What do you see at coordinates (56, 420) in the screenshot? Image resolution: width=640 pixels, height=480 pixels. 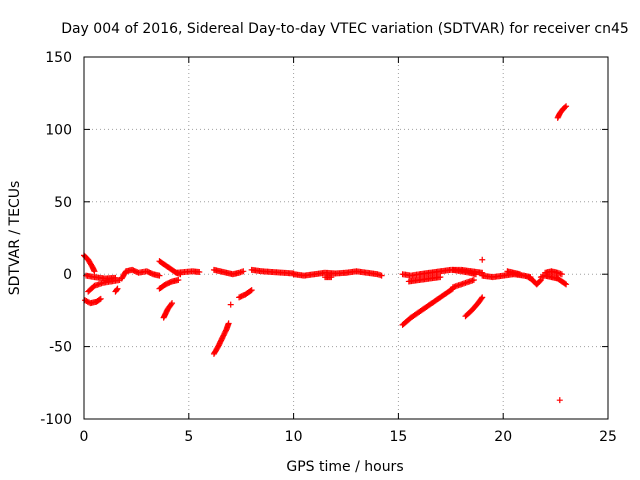 I see `y-tick-label: -100` at bounding box center [56, 420].